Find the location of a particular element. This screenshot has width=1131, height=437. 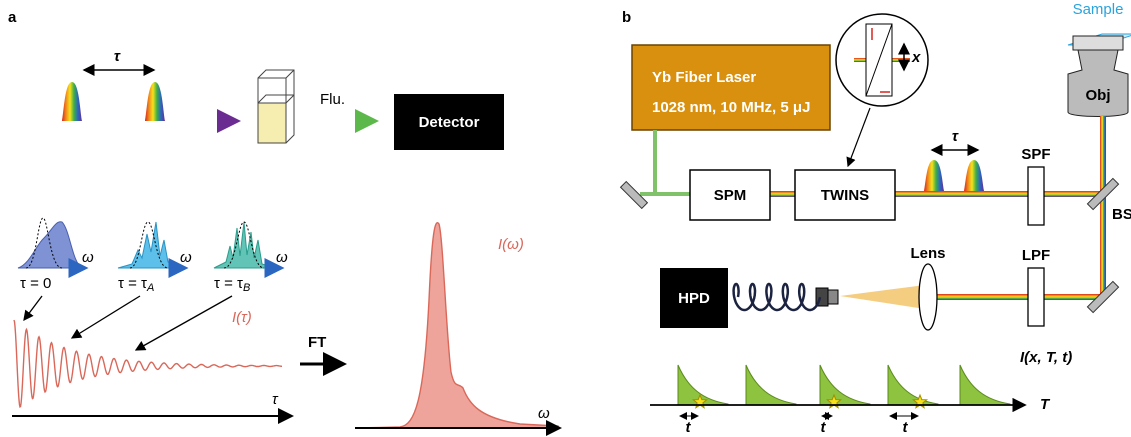

hpd-box is located at coordinates (694, 298).